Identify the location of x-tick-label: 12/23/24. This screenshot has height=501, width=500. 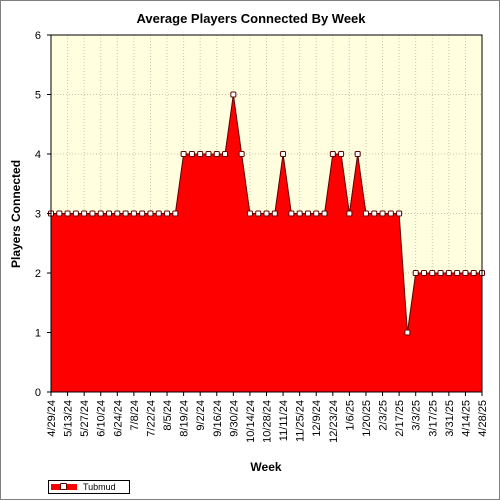
(334, 421).